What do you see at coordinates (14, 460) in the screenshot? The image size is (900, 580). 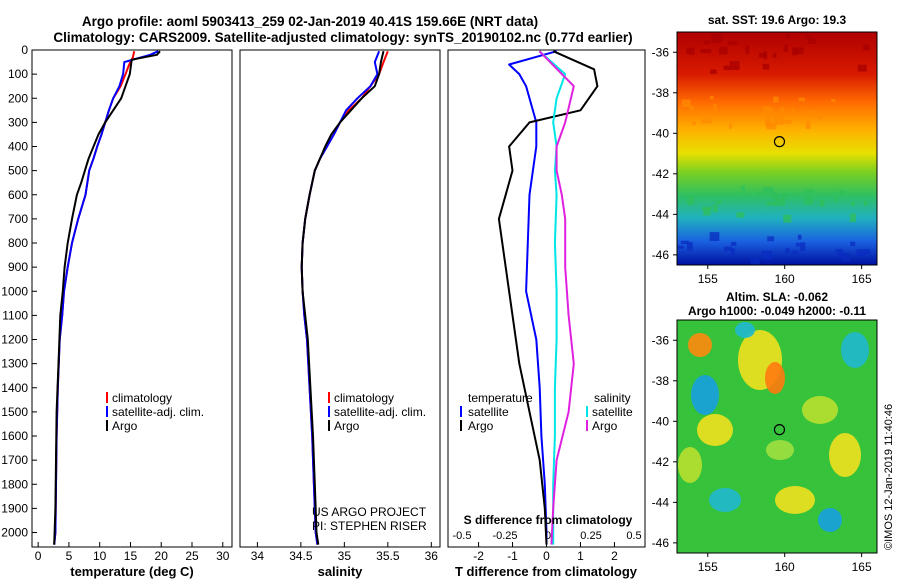 I see `depth-tick-label: 1700` at bounding box center [14, 460].